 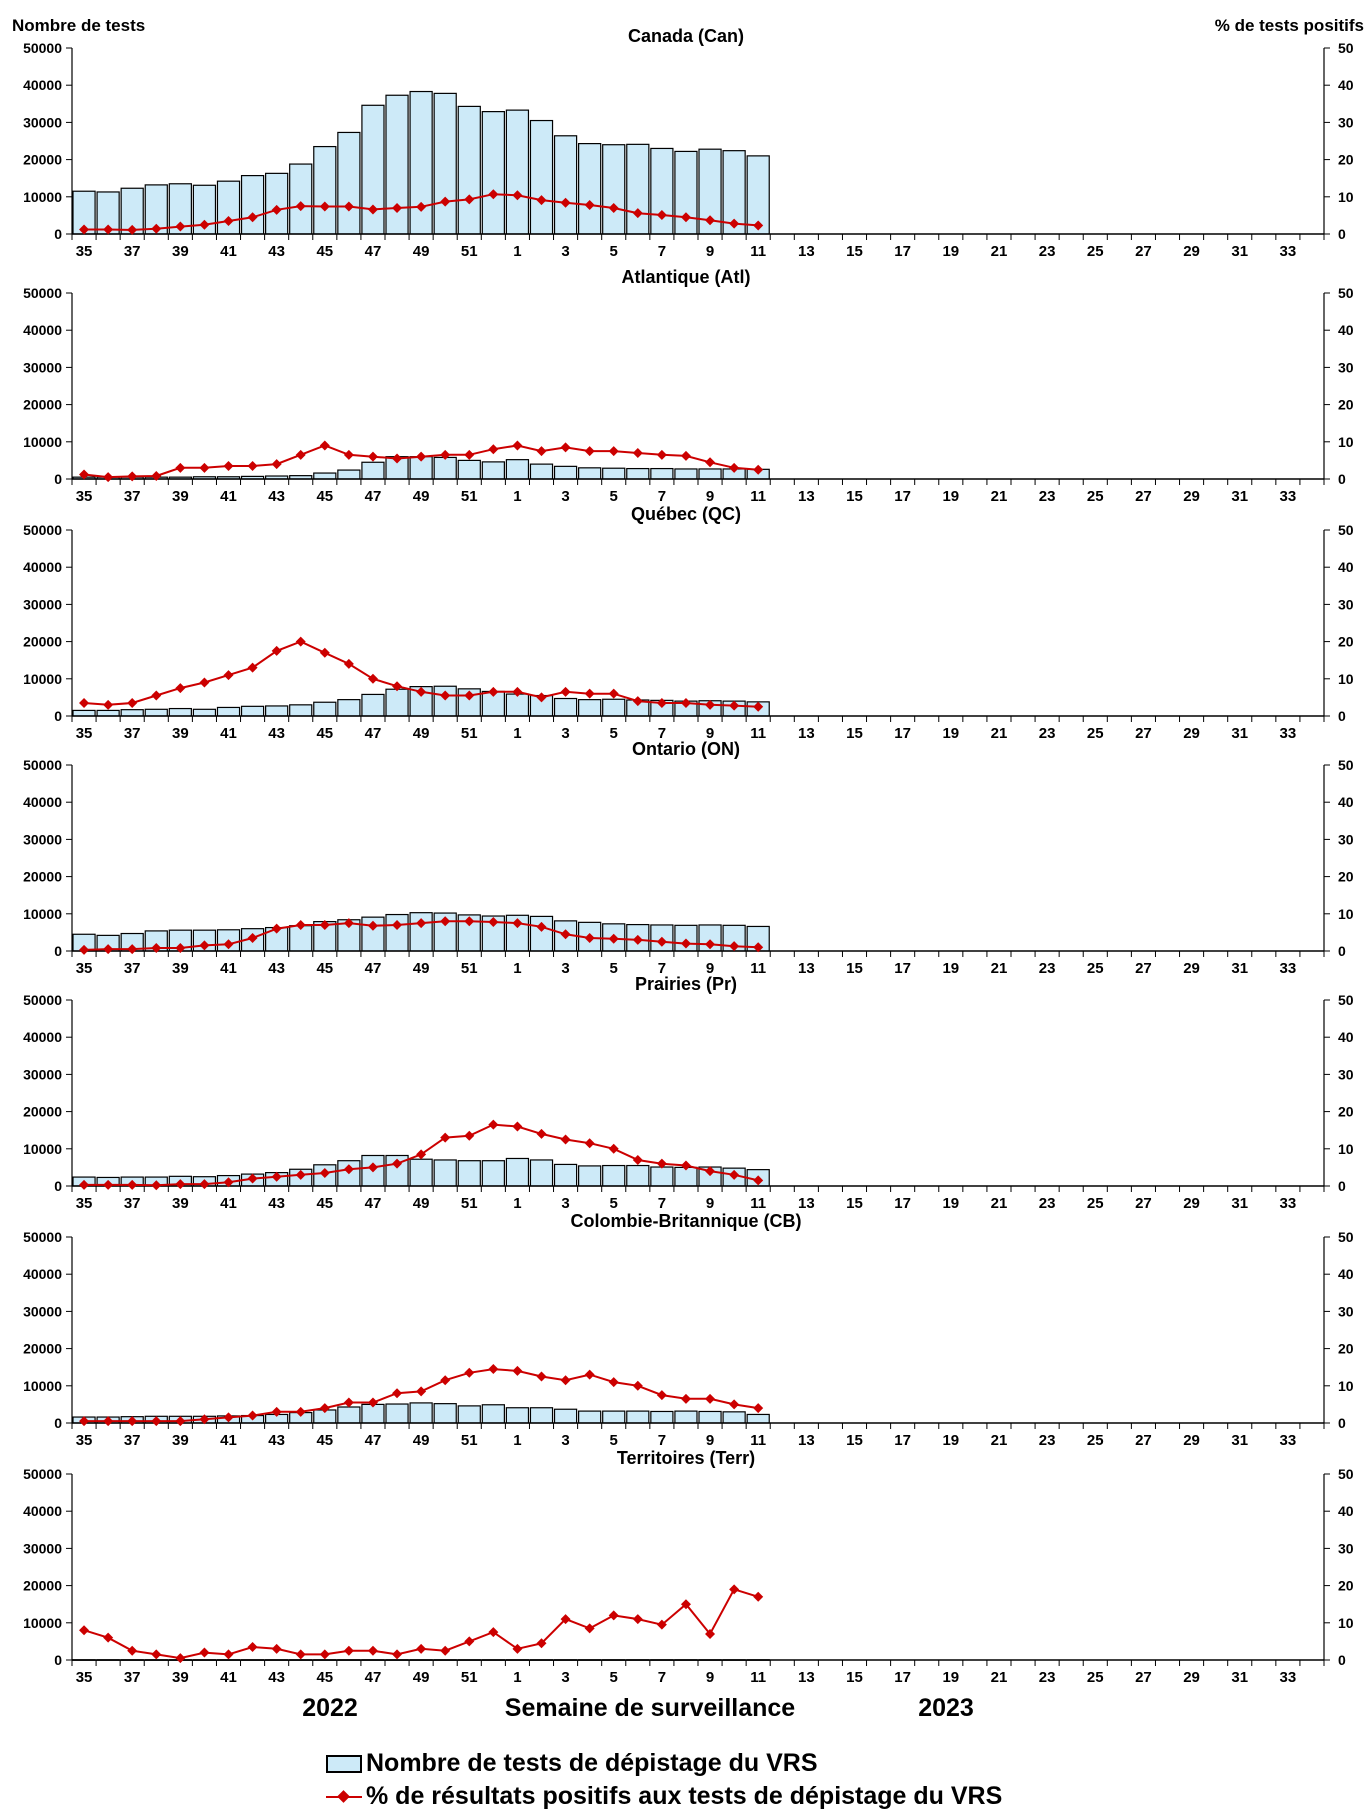 What do you see at coordinates (1095, 733) in the screenshot?
I see `x-tick-label: 25` at bounding box center [1095, 733].